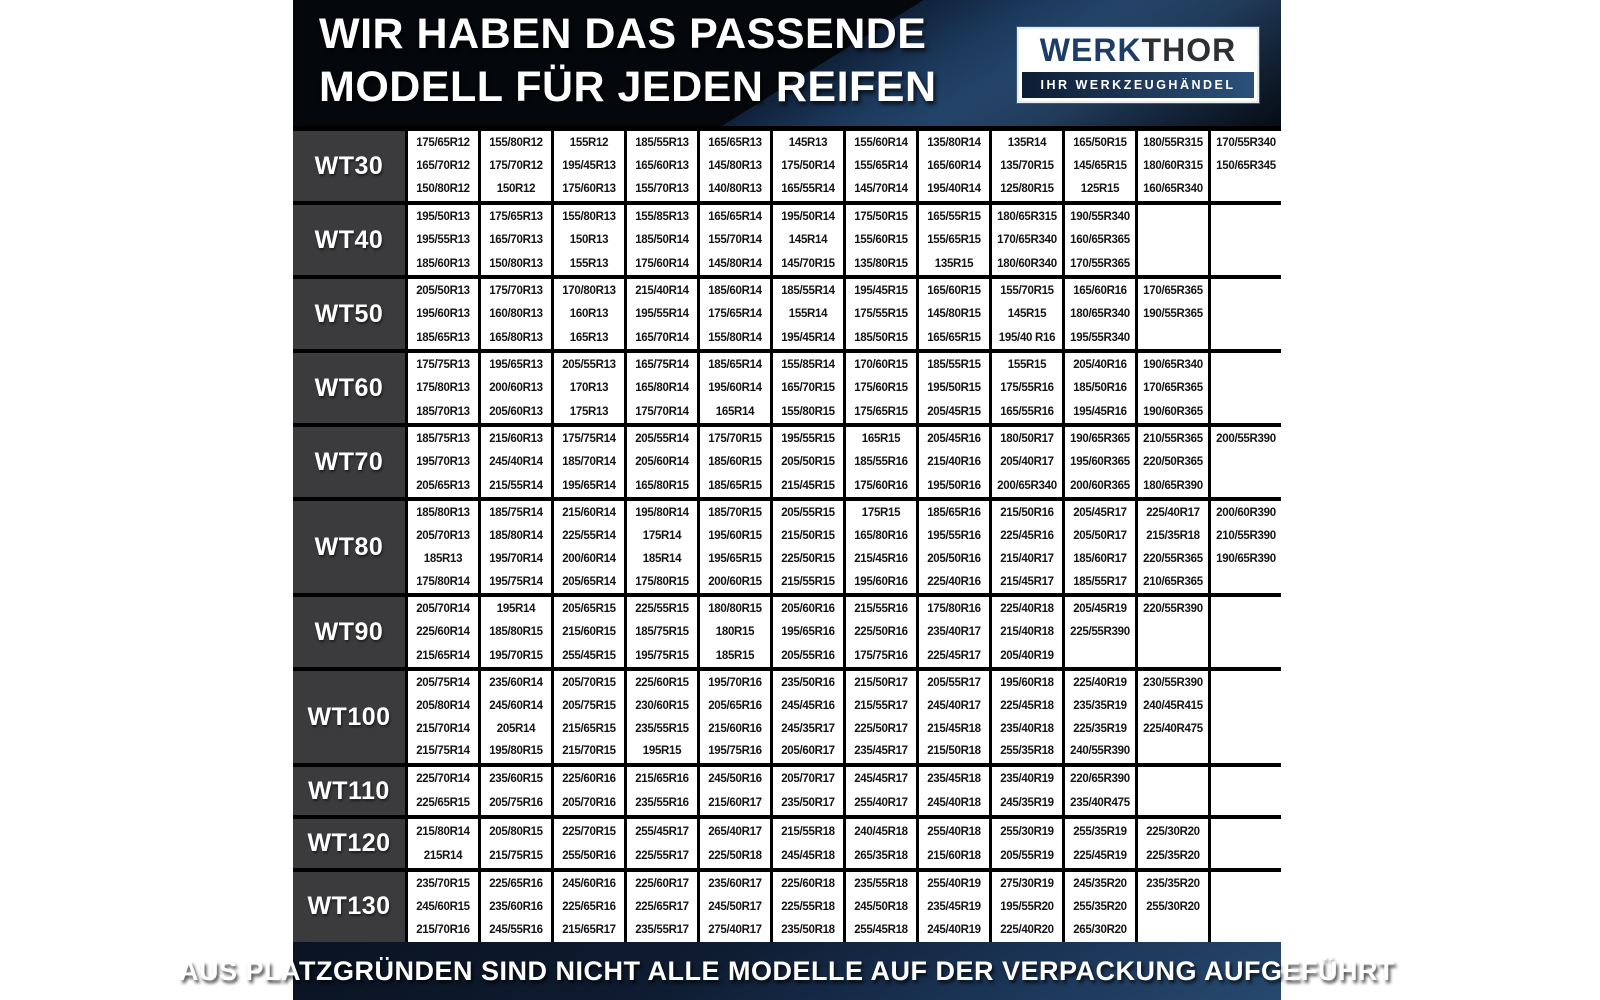  What do you see at coordinates (589, 189) in the screenshot?
I see `tire-size: 175/60R13` at bounding box center [589, 189].